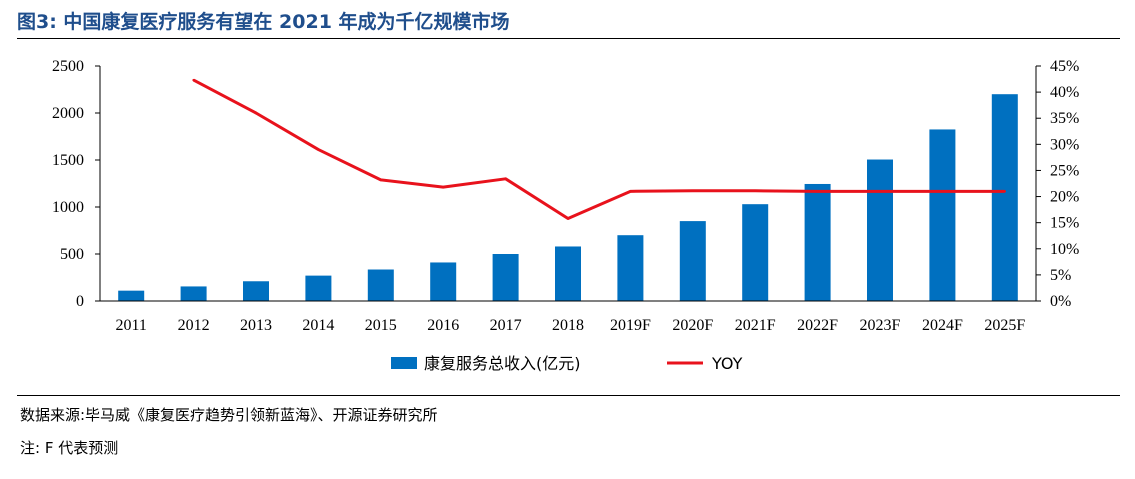 This screenshot has width=1135, height=479. What do you see at coordinates (1064, 92) in the screenshot?
I see `y-right-tick-label: 40%` at bounding box center [1064, 92].